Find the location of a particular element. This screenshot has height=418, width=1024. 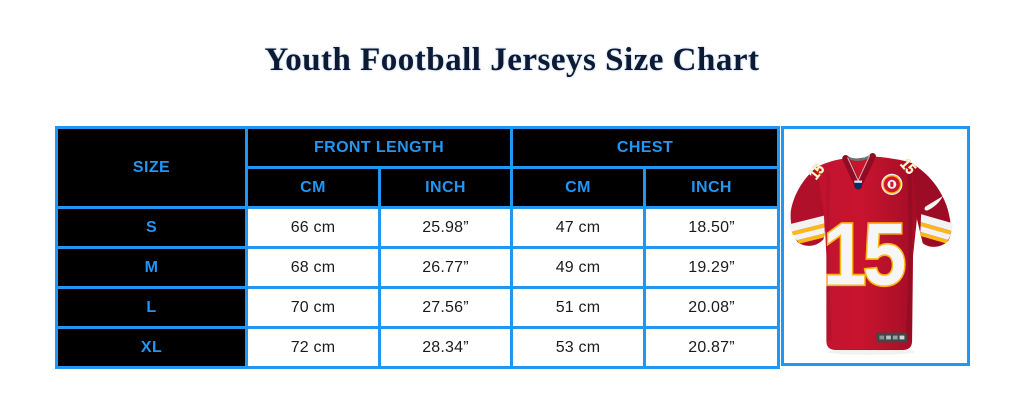

front-cm-value: 72 cm is located at coordinates (313, 347).